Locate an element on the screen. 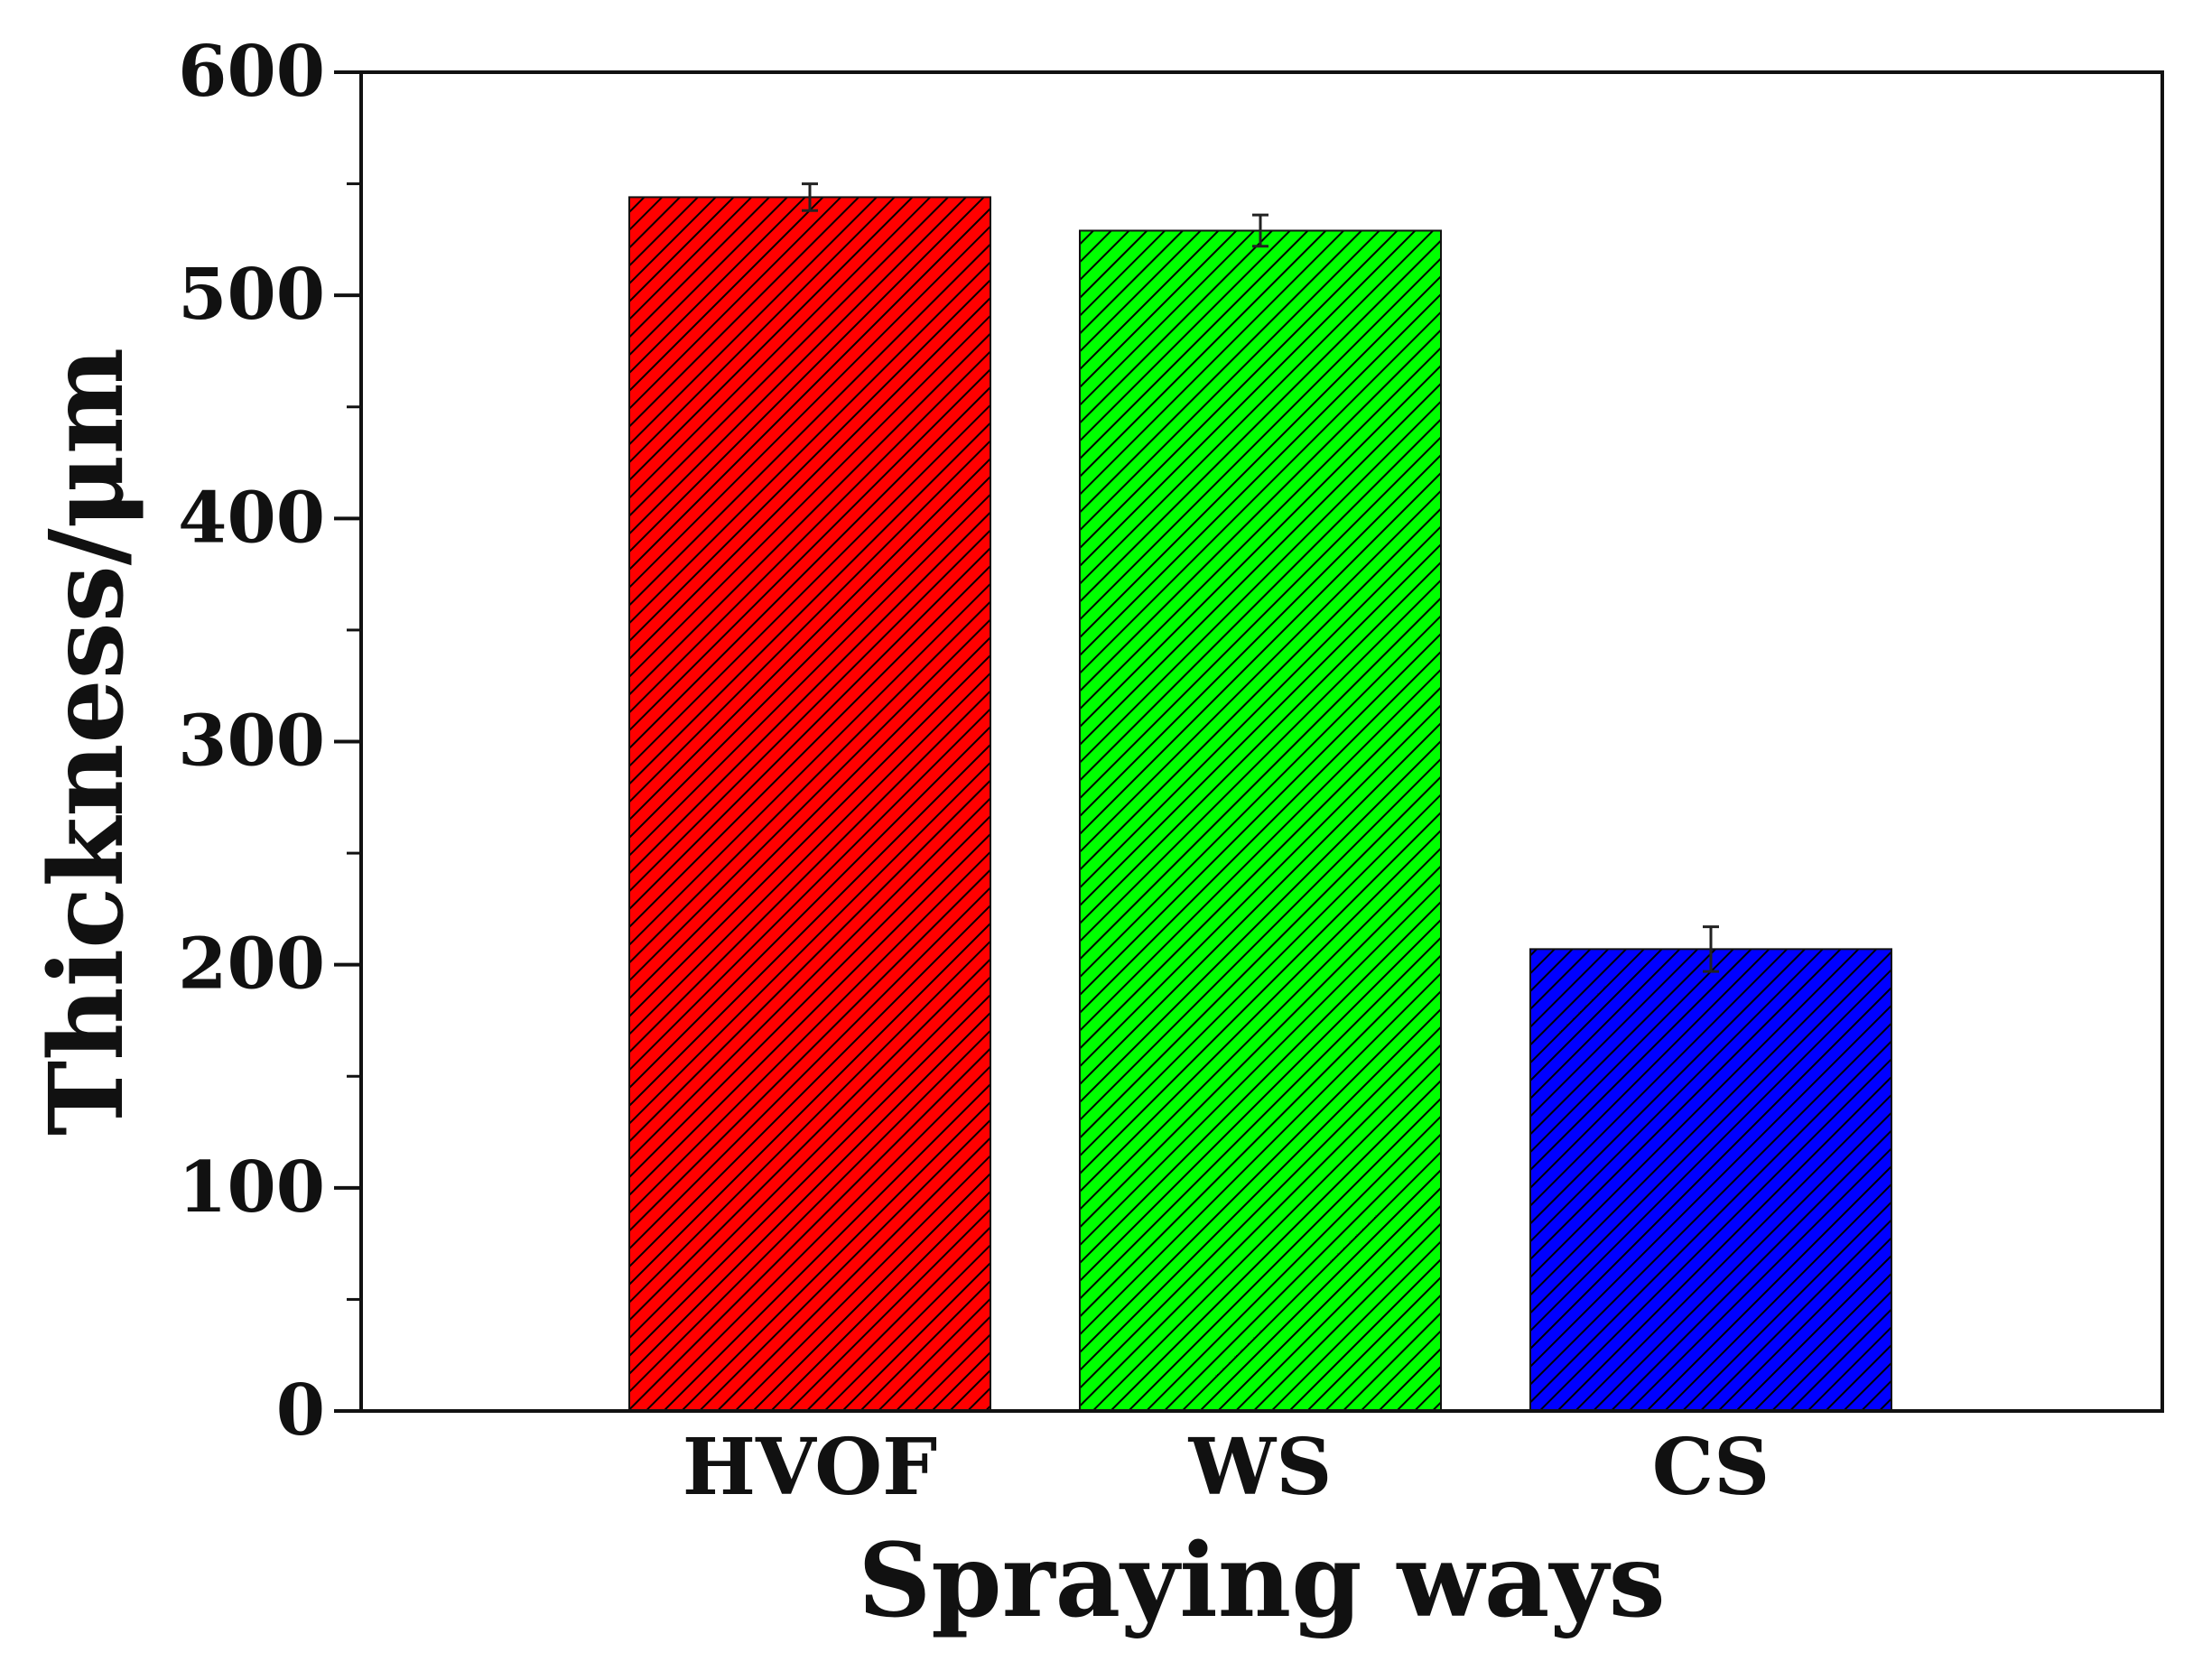  y-axis-ticks: 0 100 200 300 400 500 600 is located at coordinates (269, 741).